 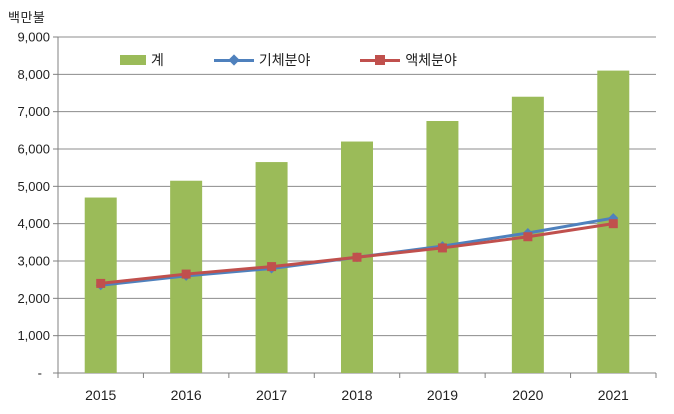 What do you see at coordinates (33, 37) in the screenshot?
I see `y-tick-label: 9,000` at bounding box center [33, 37].